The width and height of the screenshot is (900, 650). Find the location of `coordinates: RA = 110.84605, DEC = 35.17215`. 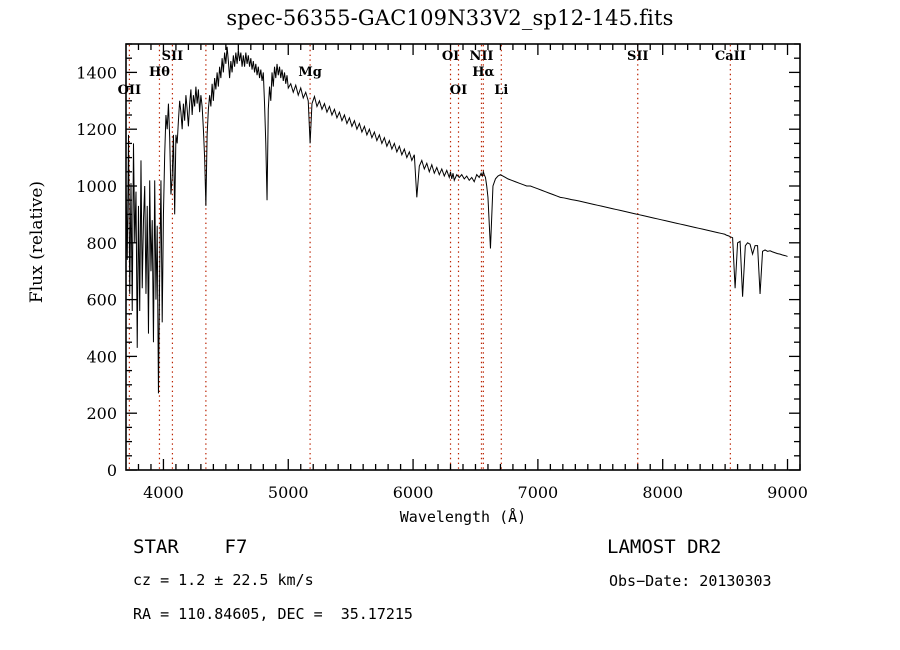

coordinates: RA = 110.84605, DEC = 35.17215 is located at coordinates (273, 614).